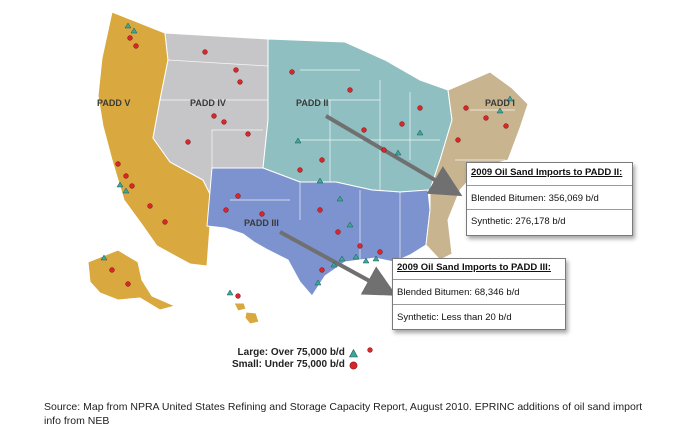 The height and width of the screenshot is (444, 681). Describe the element at coordinates (261, 223) in the screenshot. I see `padd3-label: PADD III` at that location.